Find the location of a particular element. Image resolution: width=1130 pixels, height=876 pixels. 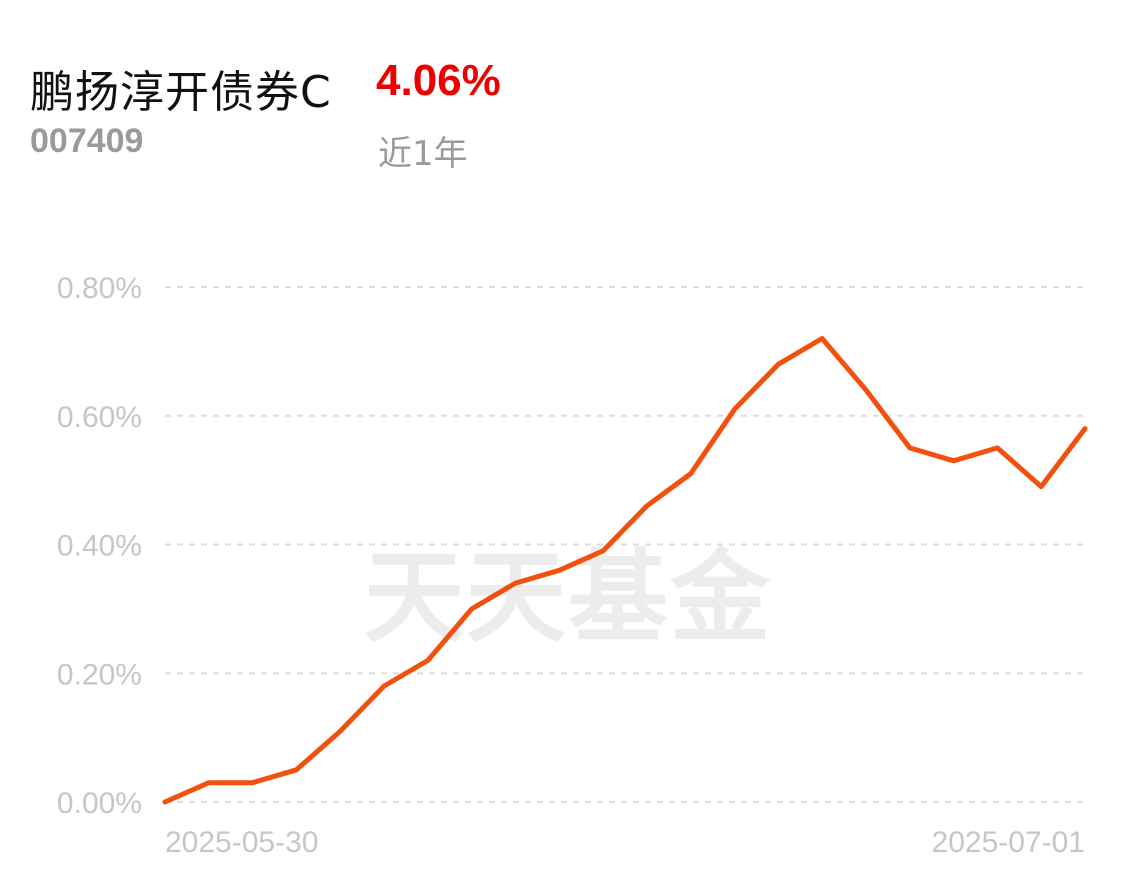

x-tick-label: 2025-07-01 is located at coordinates (1008, 842).